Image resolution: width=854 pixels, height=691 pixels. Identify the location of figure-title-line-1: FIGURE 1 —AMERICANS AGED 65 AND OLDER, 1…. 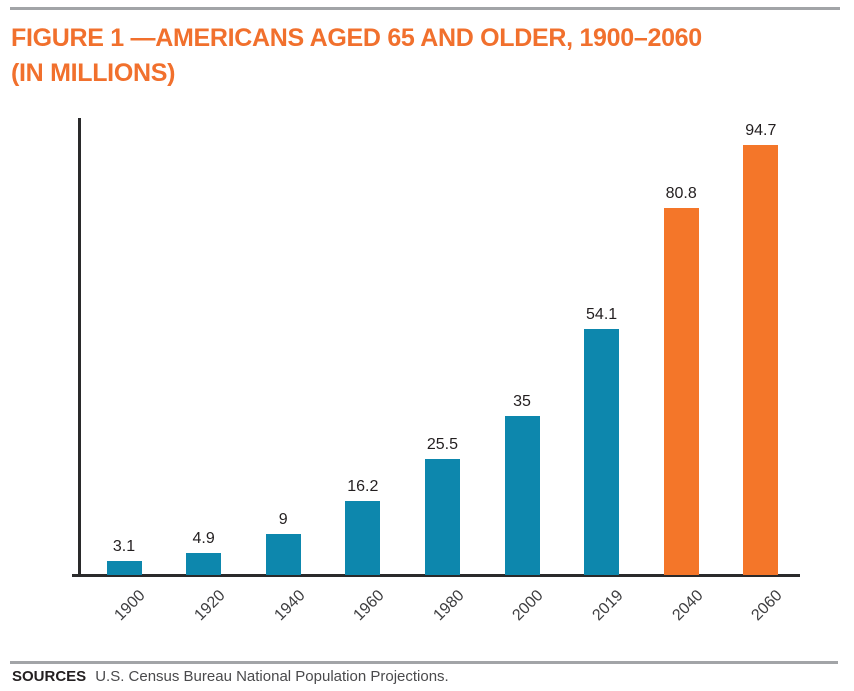
(356, 38).